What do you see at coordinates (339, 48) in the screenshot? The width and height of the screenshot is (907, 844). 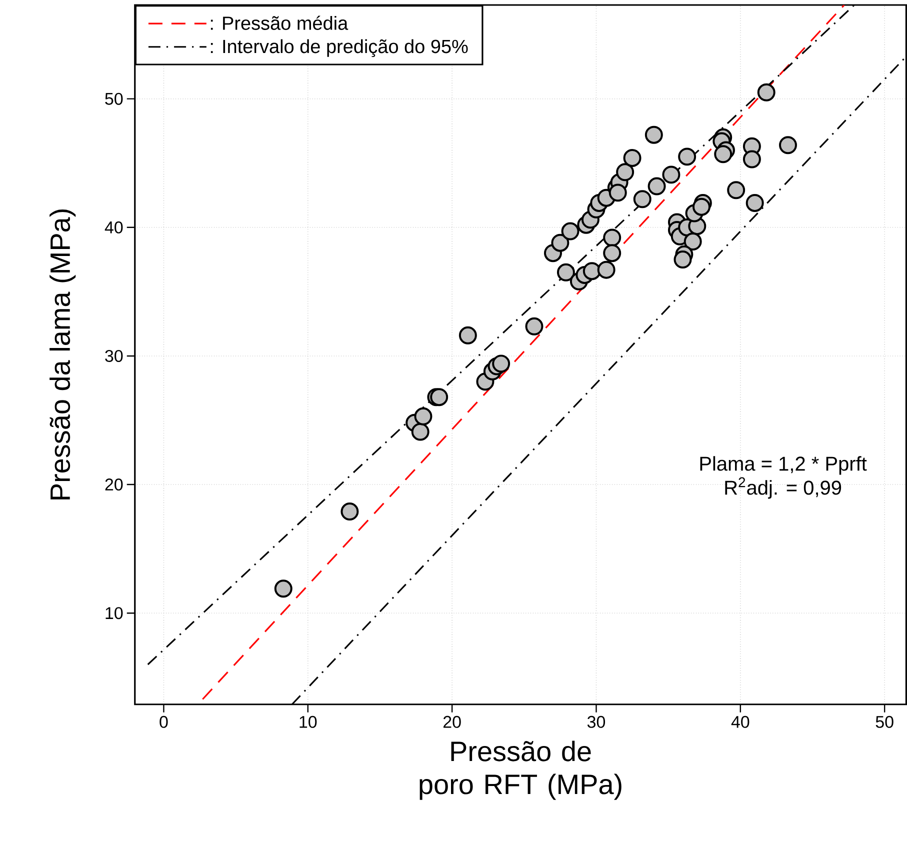 I see `legend-label: : Intervalo de predição do 95%` at bounding box center [339, 48].